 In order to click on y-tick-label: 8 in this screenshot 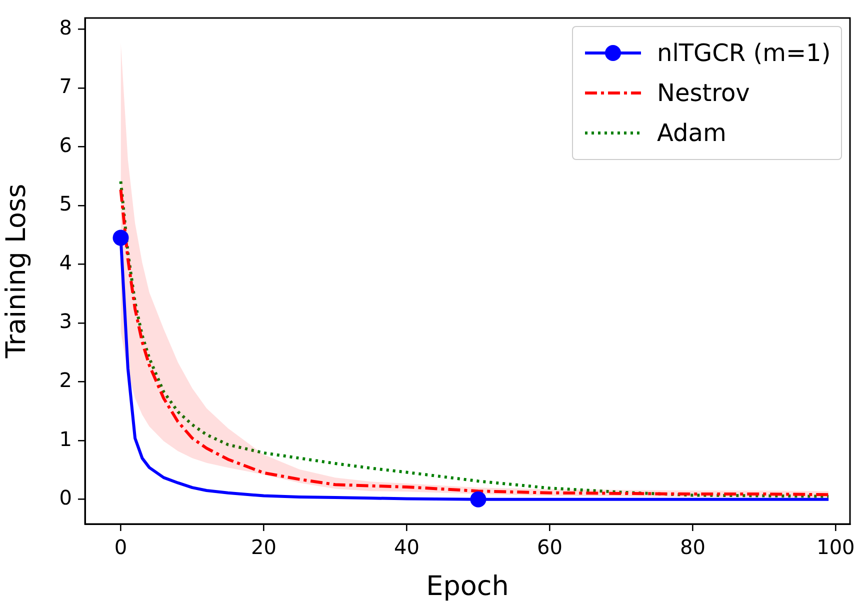, I will do `click(65, 27)`.